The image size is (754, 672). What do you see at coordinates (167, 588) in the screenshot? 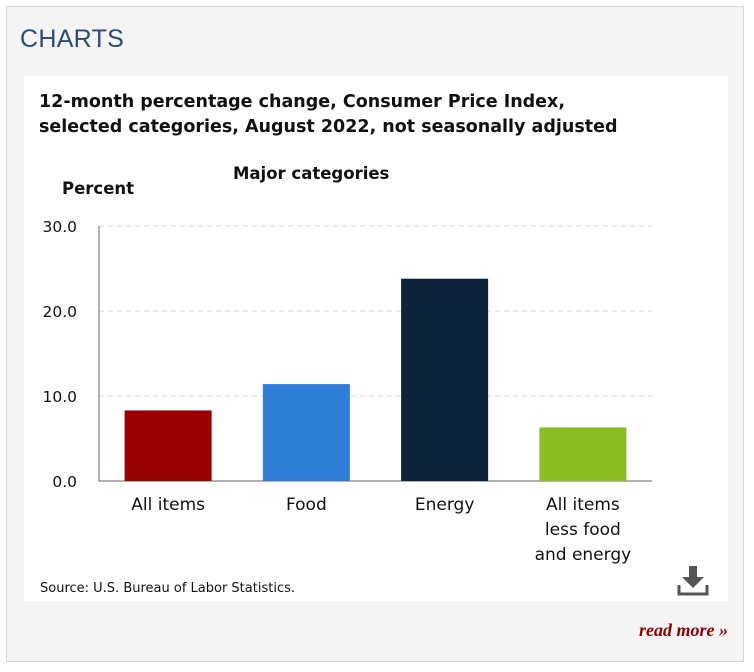
I see `source-note: Source: U.S. Bureau of Labor Statistics.` at bounding box center [167, 588].